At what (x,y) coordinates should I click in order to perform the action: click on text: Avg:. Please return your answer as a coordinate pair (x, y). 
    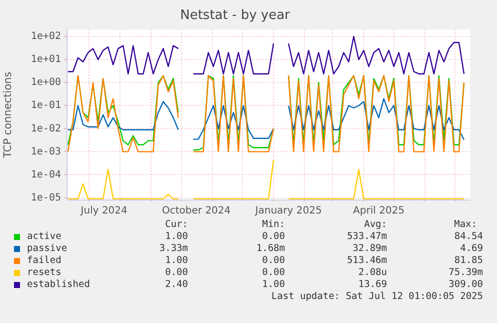
    Looking at the image, I should click on (375, 224).